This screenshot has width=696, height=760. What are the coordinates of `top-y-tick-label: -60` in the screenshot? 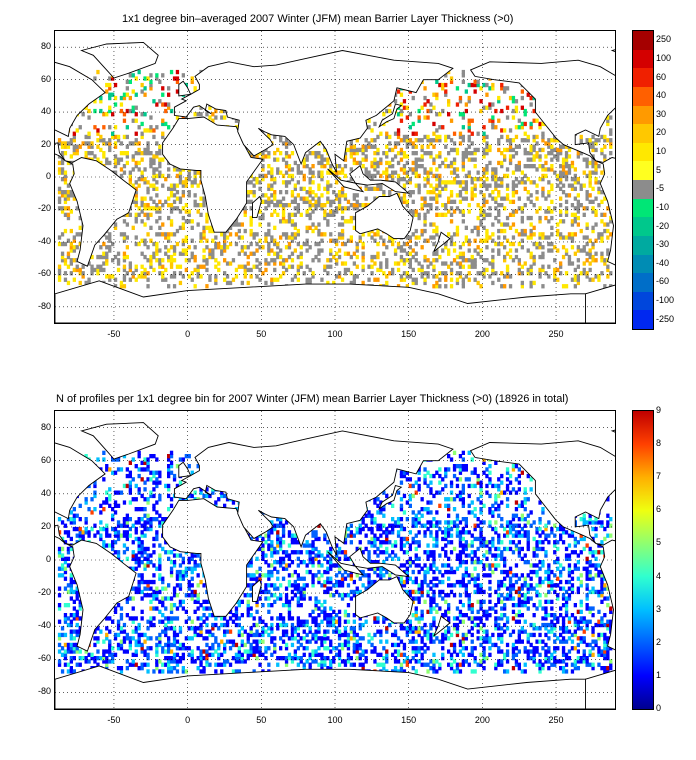 It's located at (44, 273).